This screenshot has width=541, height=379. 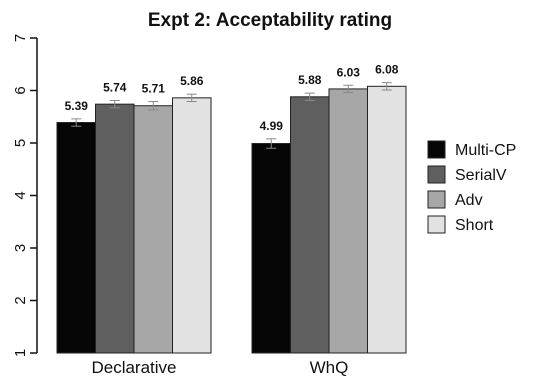 I want to click on y-tick-label: 3, so click(x=20, y=248).